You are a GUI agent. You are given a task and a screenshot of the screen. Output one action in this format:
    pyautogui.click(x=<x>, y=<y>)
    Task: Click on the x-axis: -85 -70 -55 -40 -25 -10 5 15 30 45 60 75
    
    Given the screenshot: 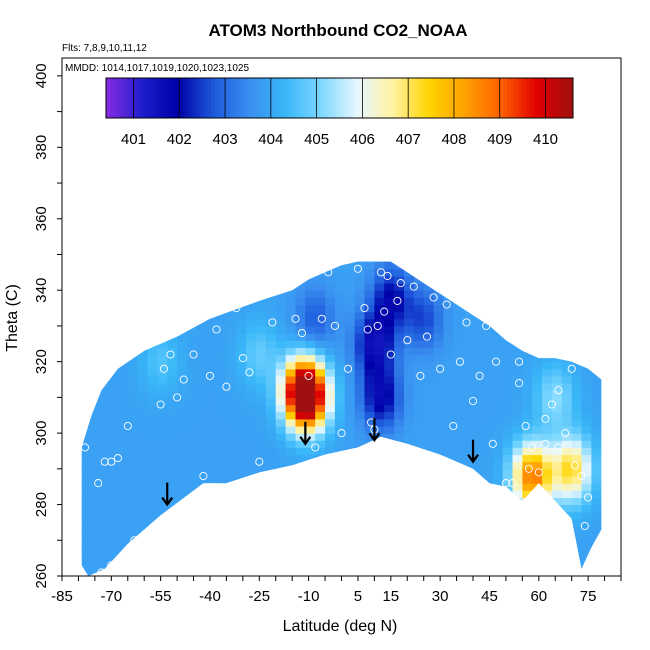 What is the action you would take?
    pyautogui.click(x=336, y=590)
    